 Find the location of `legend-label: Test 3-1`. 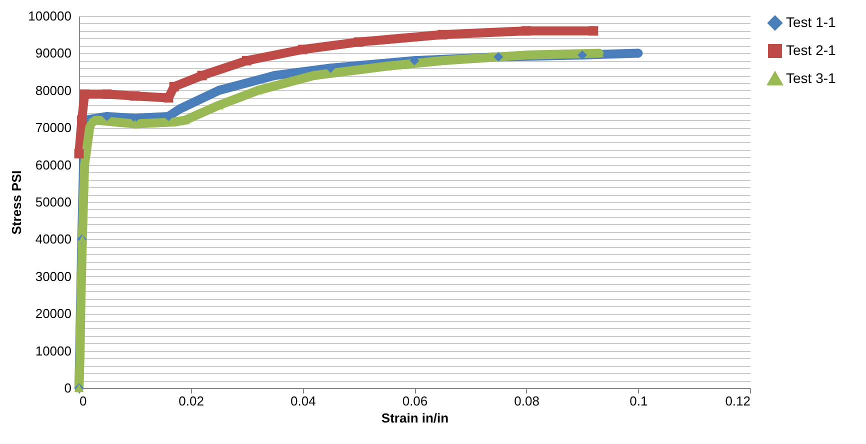

legend-label: Test 3-1 is located at coordinates (811, 78).